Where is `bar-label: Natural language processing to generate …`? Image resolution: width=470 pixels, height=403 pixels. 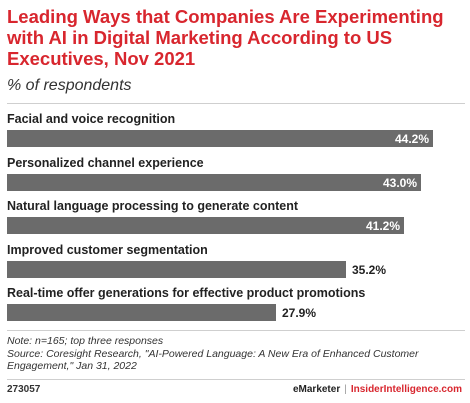 bar-label: Natural language processing to generate … is located at coordinates (153, 206).